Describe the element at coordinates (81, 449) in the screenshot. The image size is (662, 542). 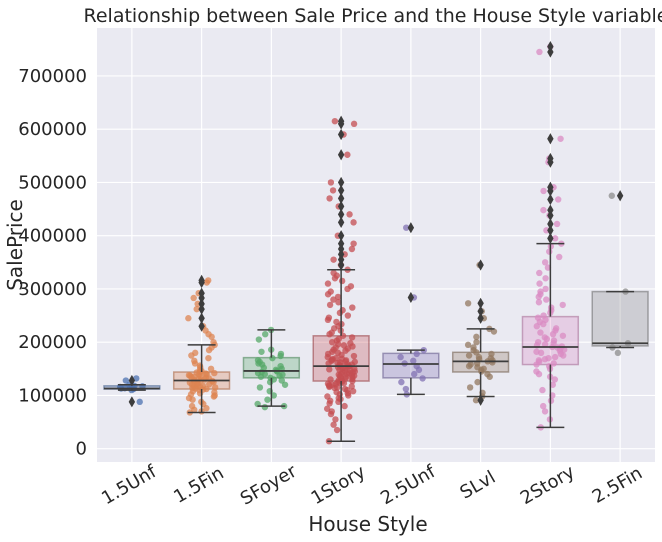
I see `y-tick-label: 0` at that location.